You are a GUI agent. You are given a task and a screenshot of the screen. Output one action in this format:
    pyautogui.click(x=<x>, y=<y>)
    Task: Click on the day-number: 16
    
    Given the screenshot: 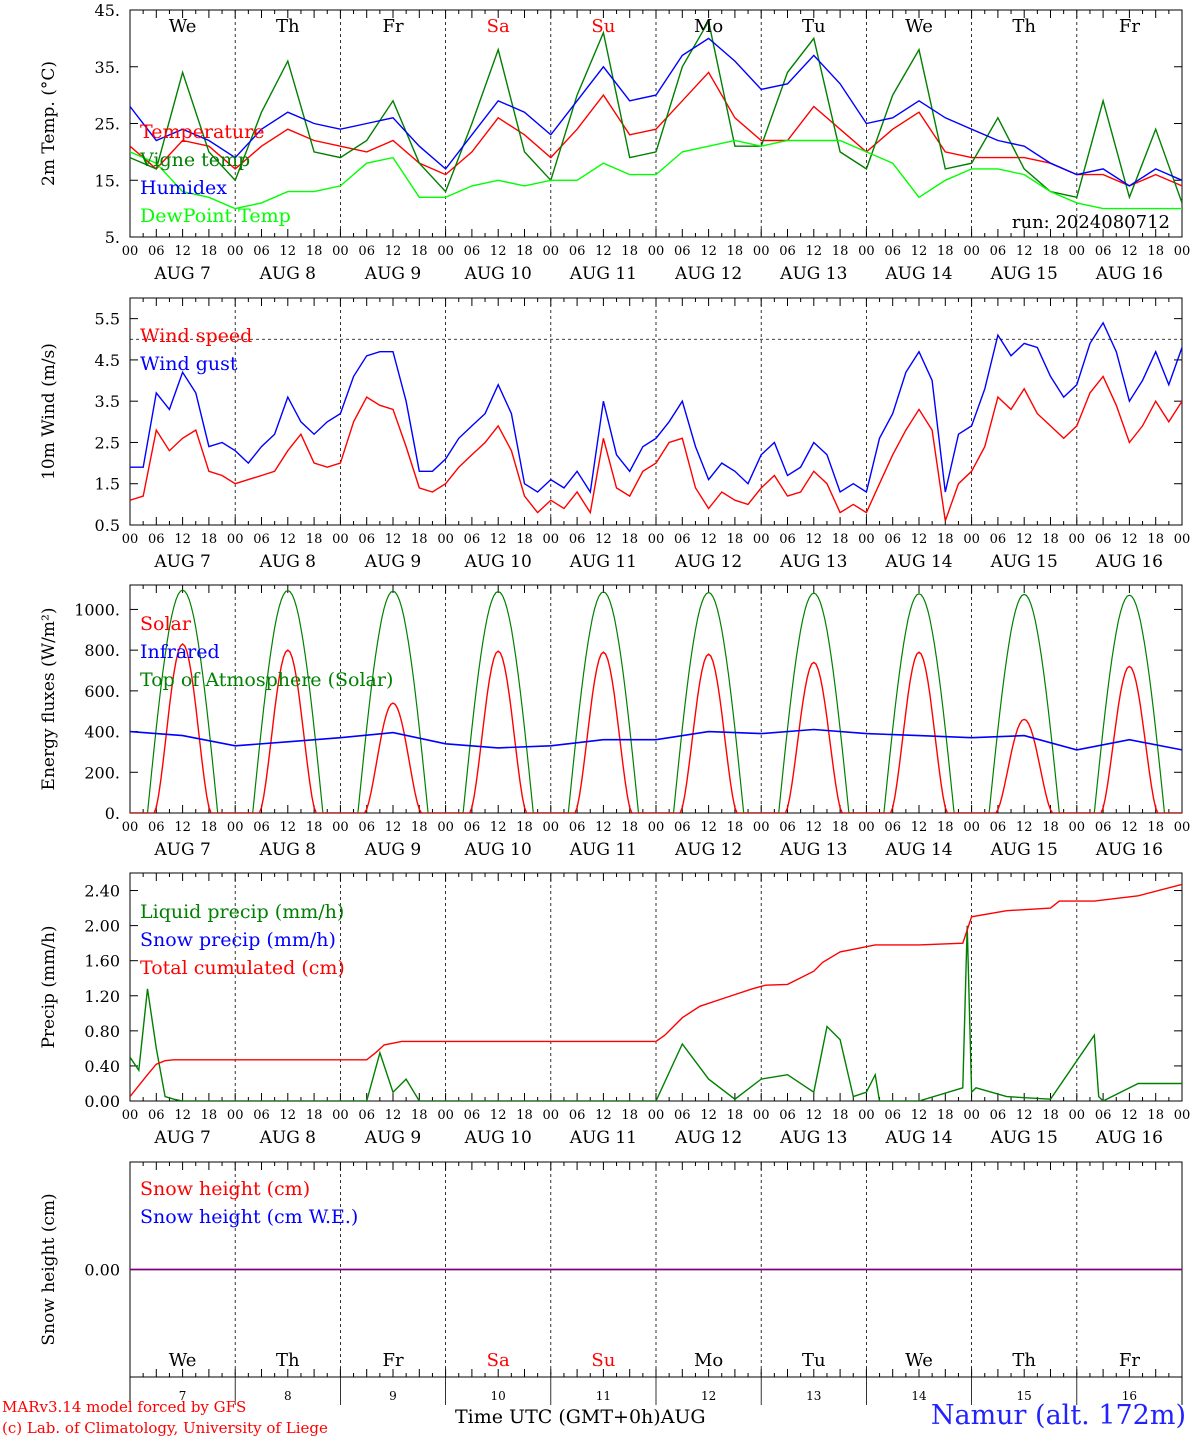 What is the action you would take?
    pyautogui.click(x=1129, y=1396)
    